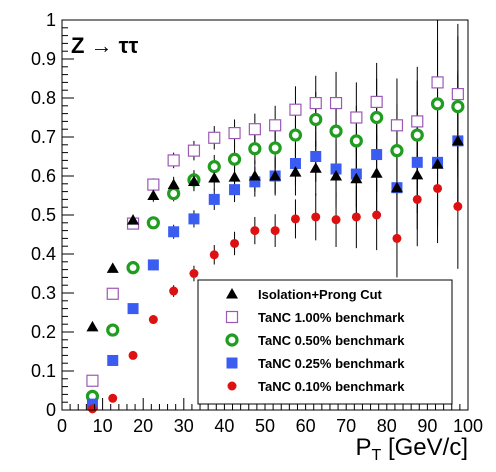 The height and width of the screenshot is (472, 496). What do you see at coordinates (224, 426) in the screenshot?
I see `x-tick-label: 40` at bounding box center [224, 426].